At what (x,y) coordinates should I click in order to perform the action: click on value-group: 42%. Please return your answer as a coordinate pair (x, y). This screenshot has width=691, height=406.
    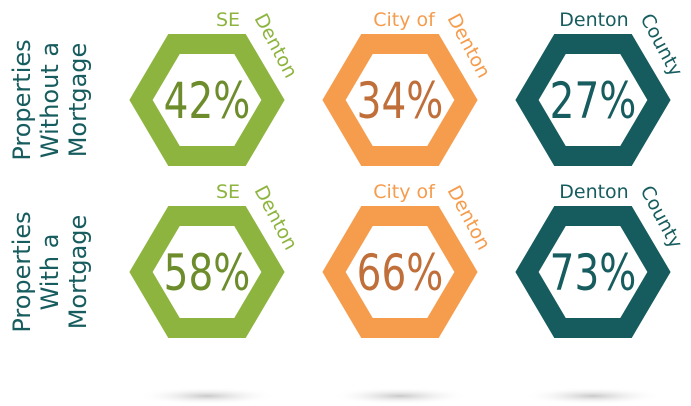
    Looking at the image, I should click on (207, 100).